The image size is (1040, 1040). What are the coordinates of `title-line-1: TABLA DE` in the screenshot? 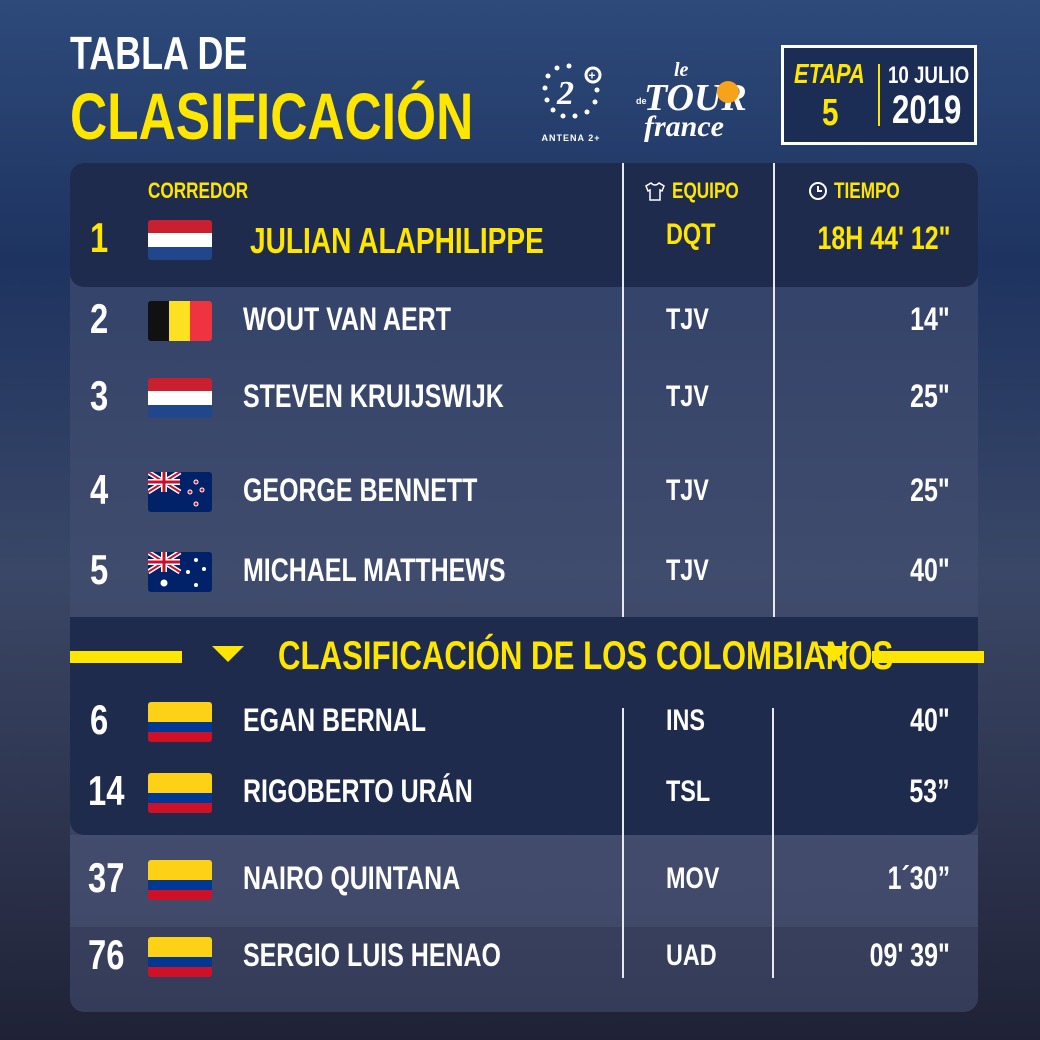 It's located at (159, 53).